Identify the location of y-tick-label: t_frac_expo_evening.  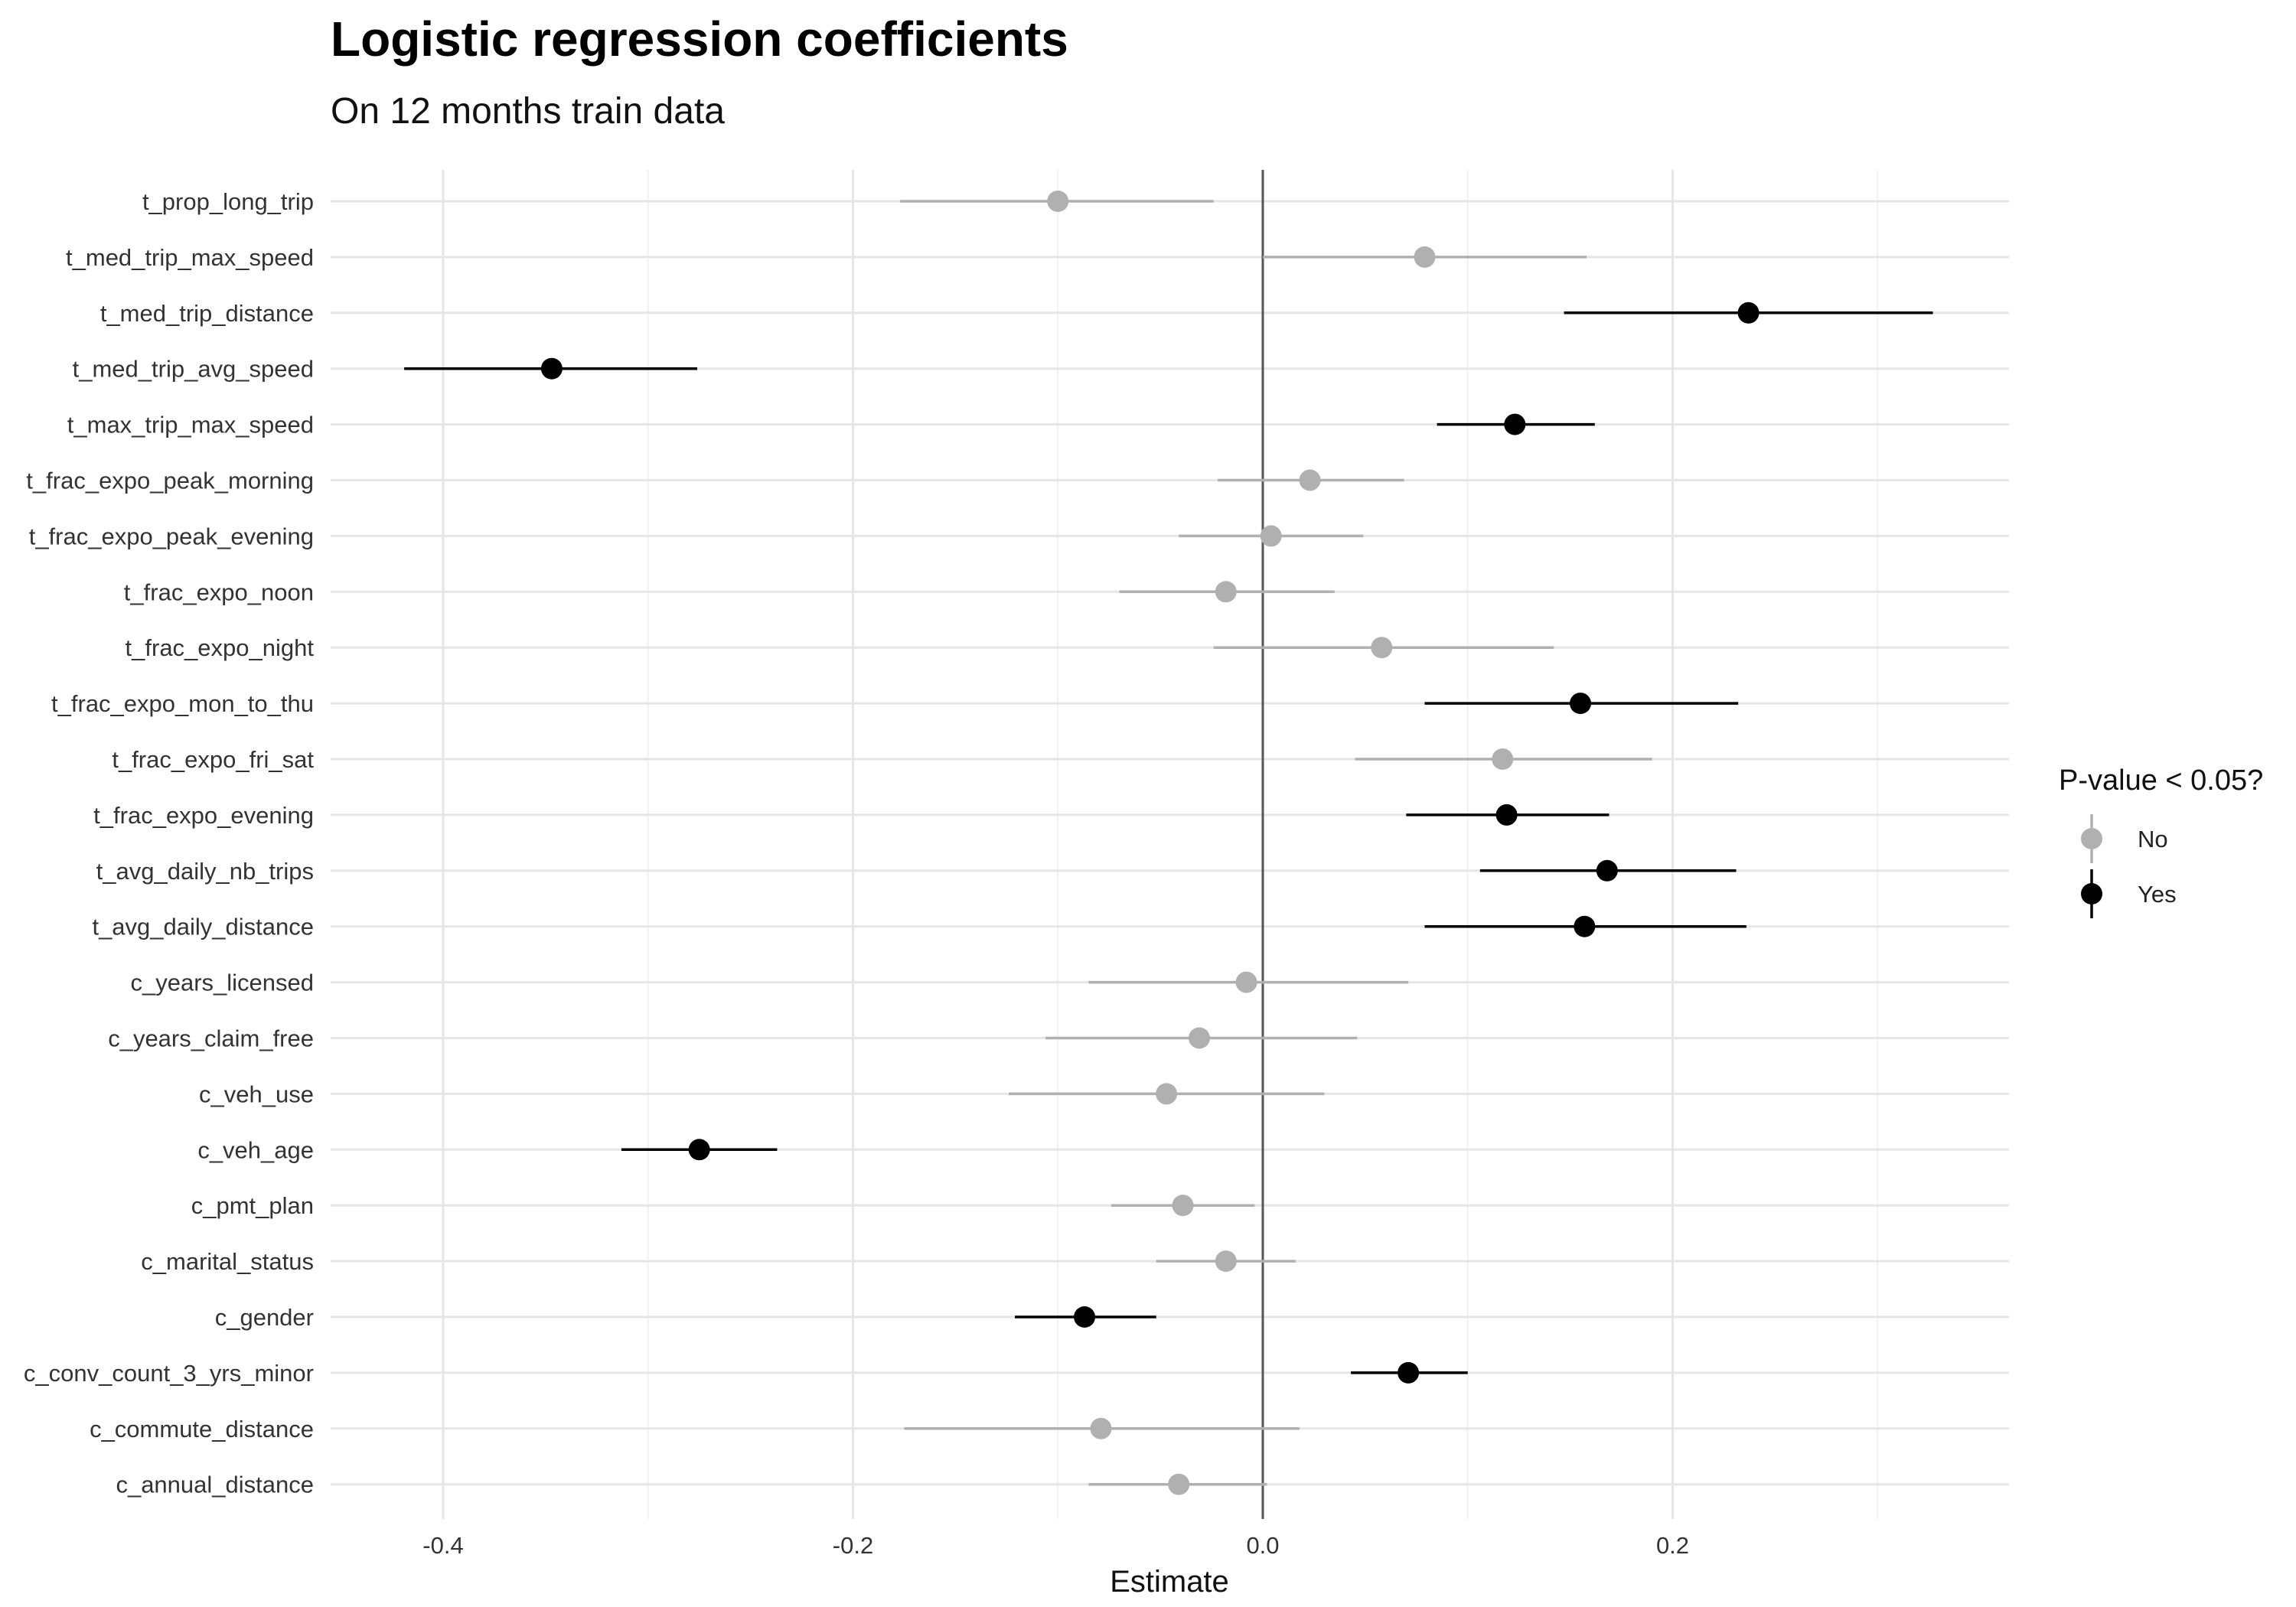
(203, 815).